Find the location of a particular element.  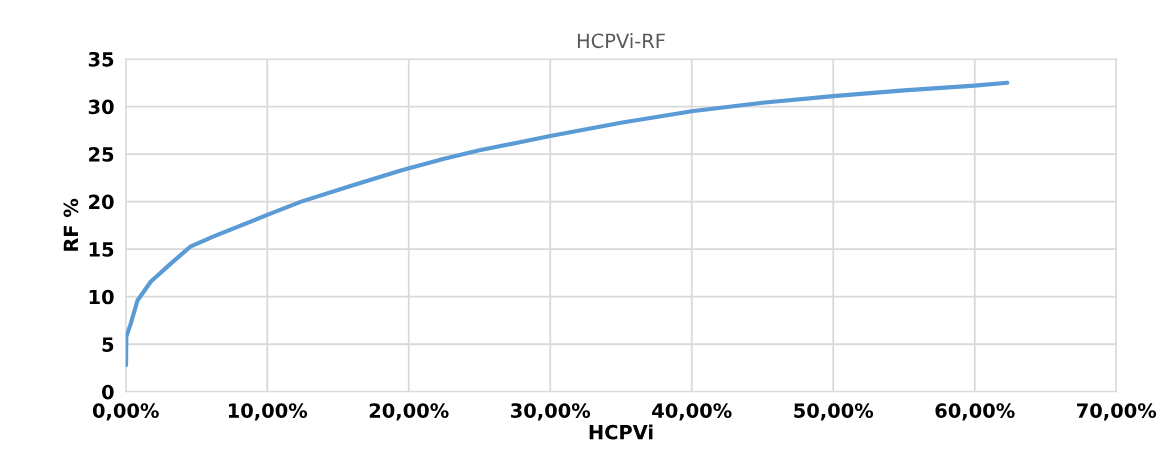

y-tick-label: 30 is located at coordinates (101, 107).